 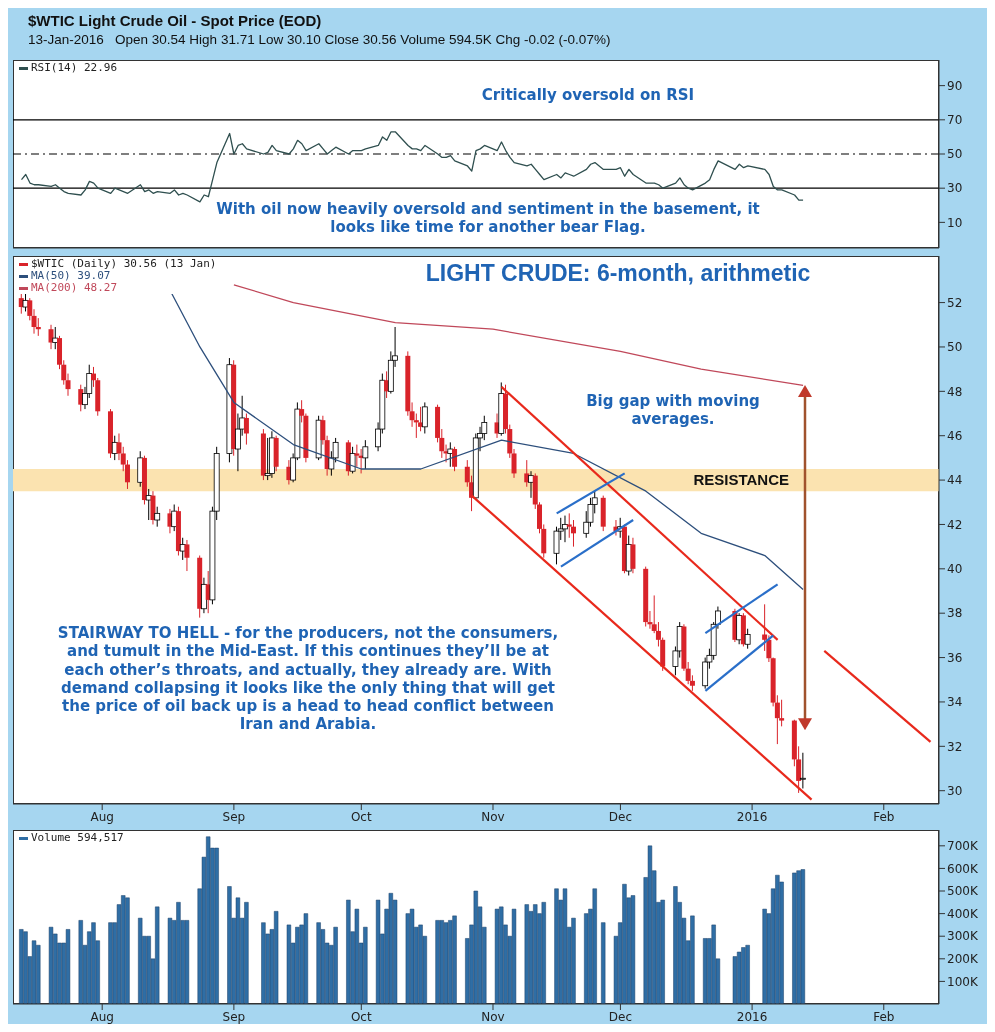 What do you see at coordinates (412, 167) in the screenshot?
I see `line-series` at bounding box center [412, 167].